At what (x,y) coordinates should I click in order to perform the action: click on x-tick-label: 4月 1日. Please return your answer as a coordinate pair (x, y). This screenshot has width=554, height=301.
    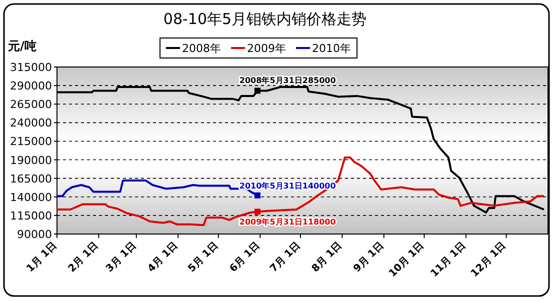
    Looking at the image, I should click on (163, 257).